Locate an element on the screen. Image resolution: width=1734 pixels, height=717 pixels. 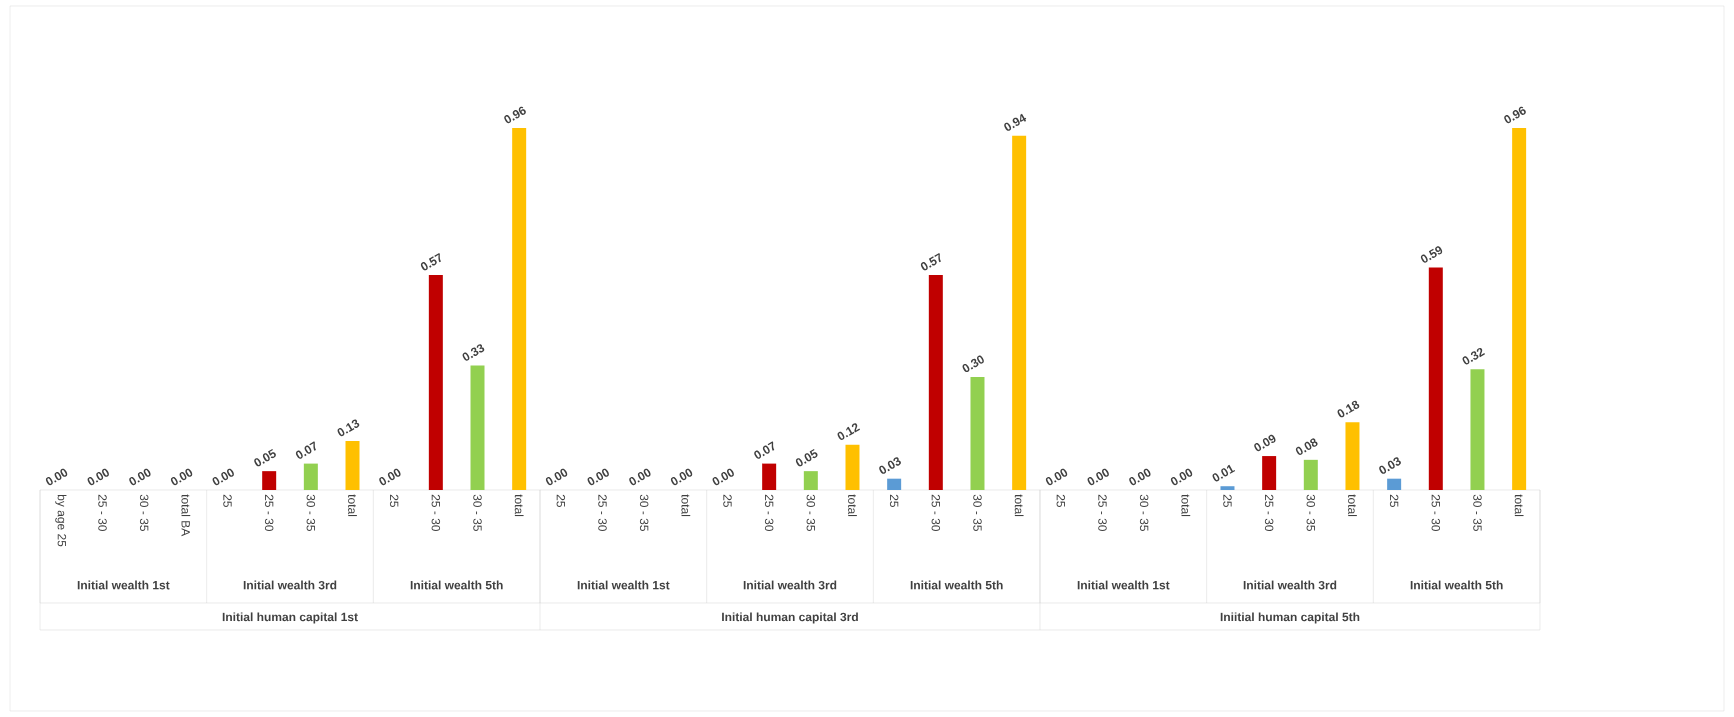
data-label: 0.12 is located at coordinates (849, 431).